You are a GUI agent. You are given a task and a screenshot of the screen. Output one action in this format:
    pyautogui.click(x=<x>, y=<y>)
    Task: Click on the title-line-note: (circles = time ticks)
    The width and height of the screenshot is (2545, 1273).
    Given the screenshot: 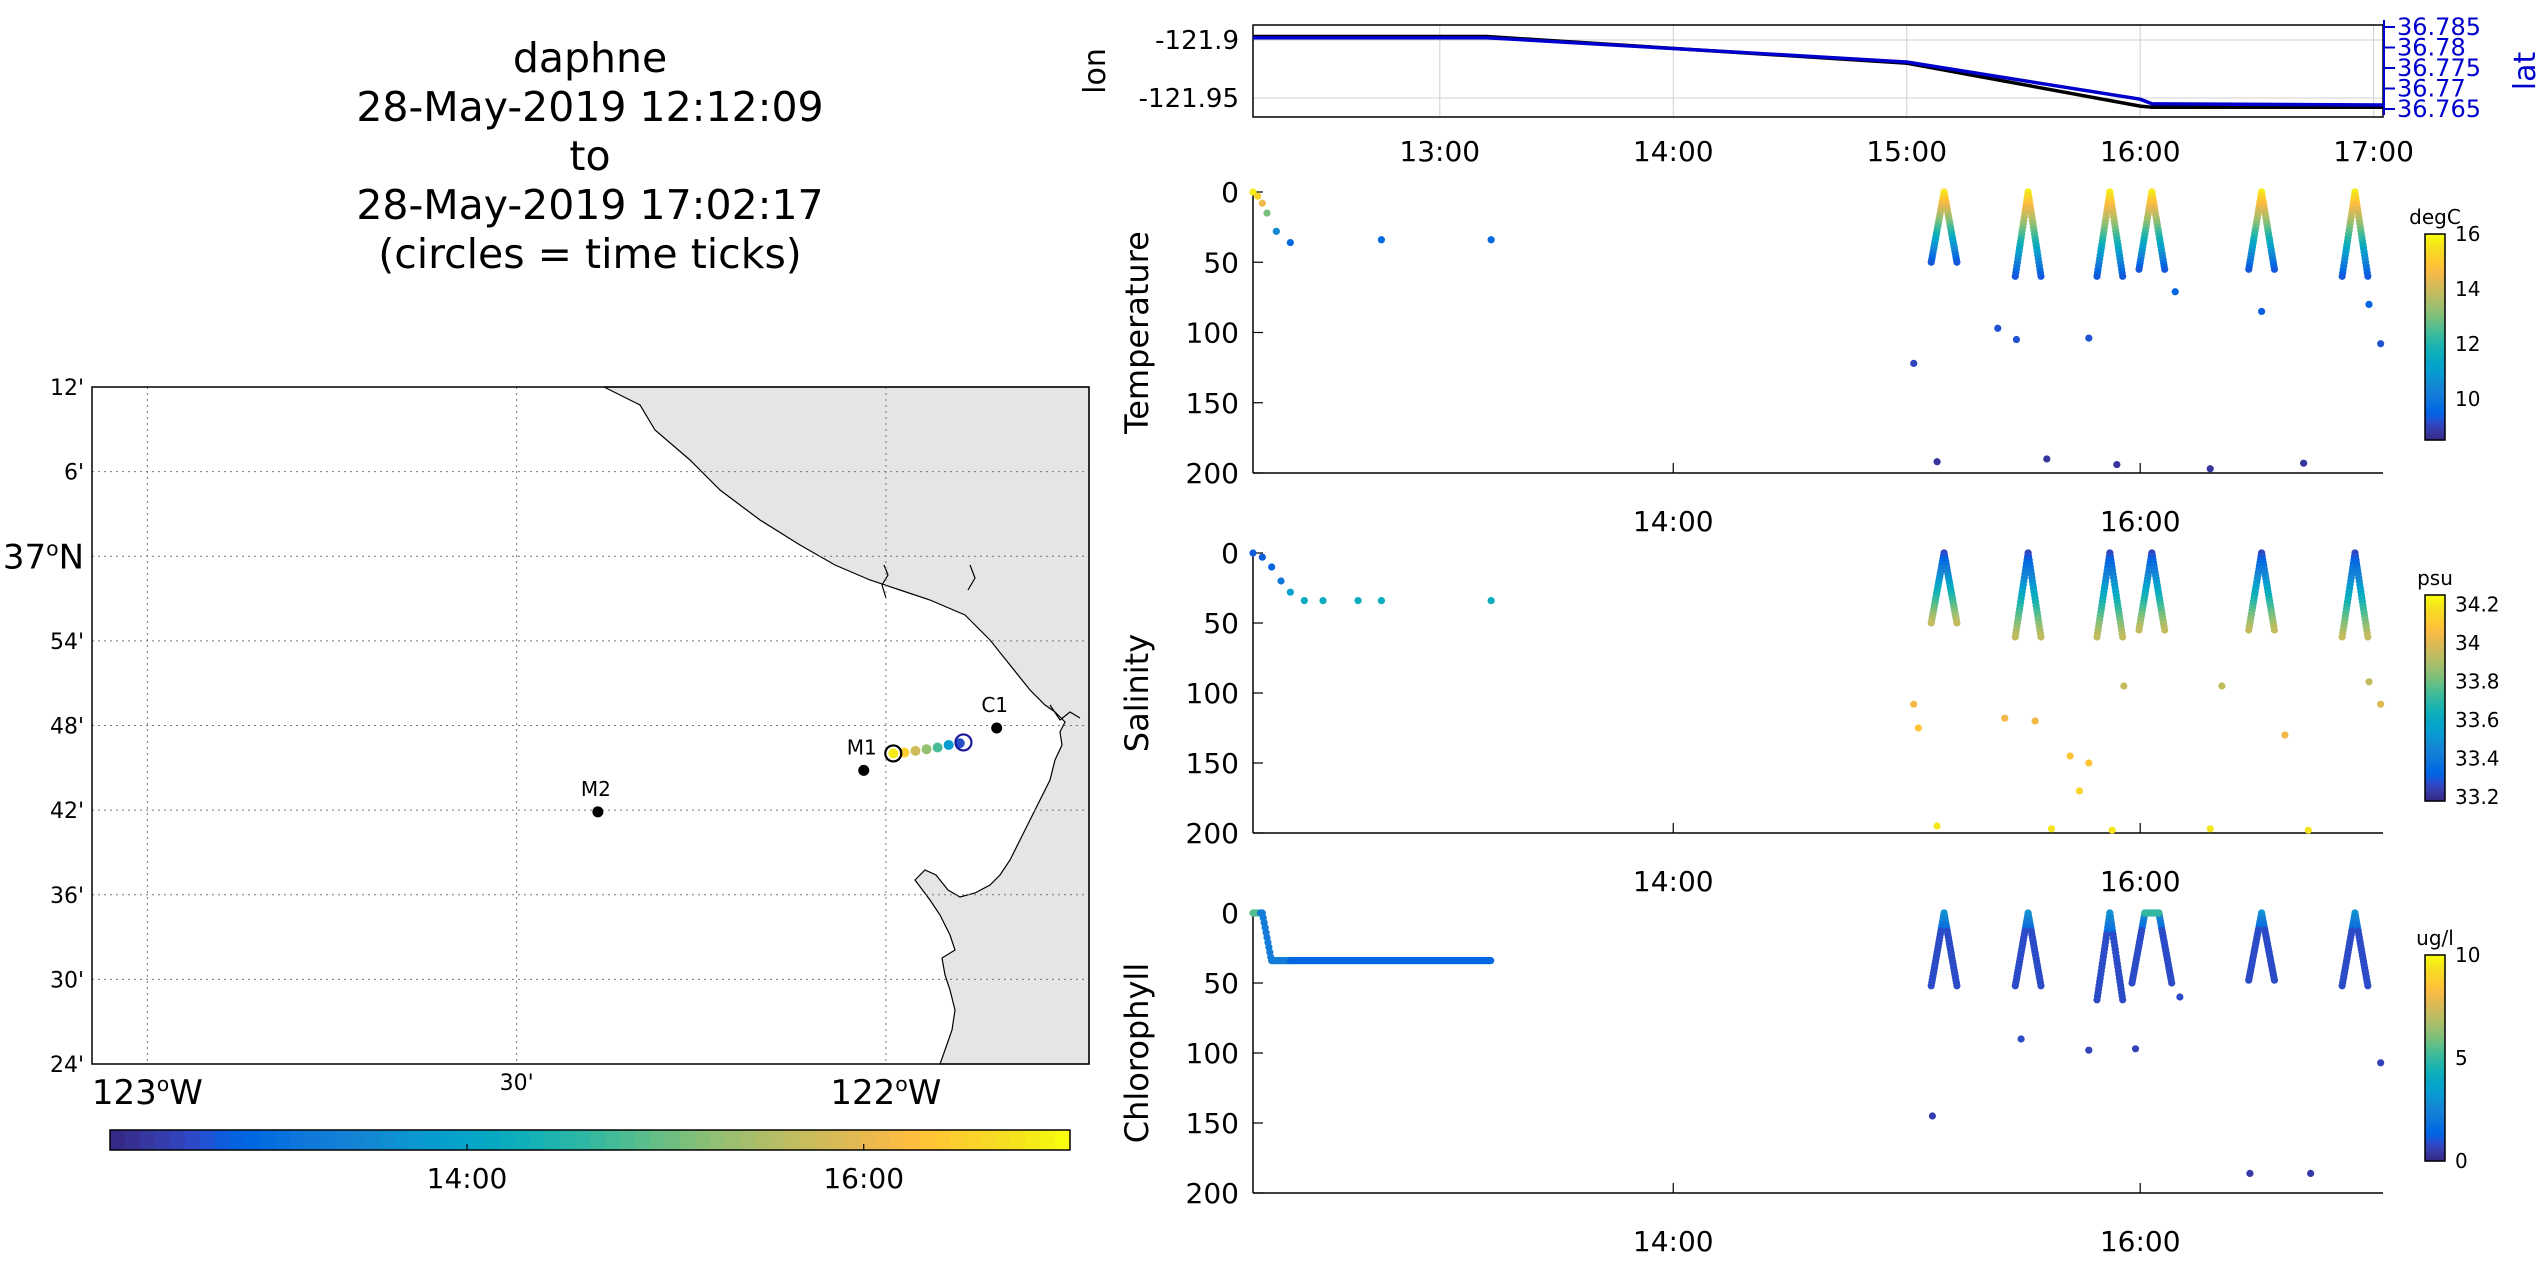 What is the action you would take?
    pyautogui.click(x=590, y=254)
    